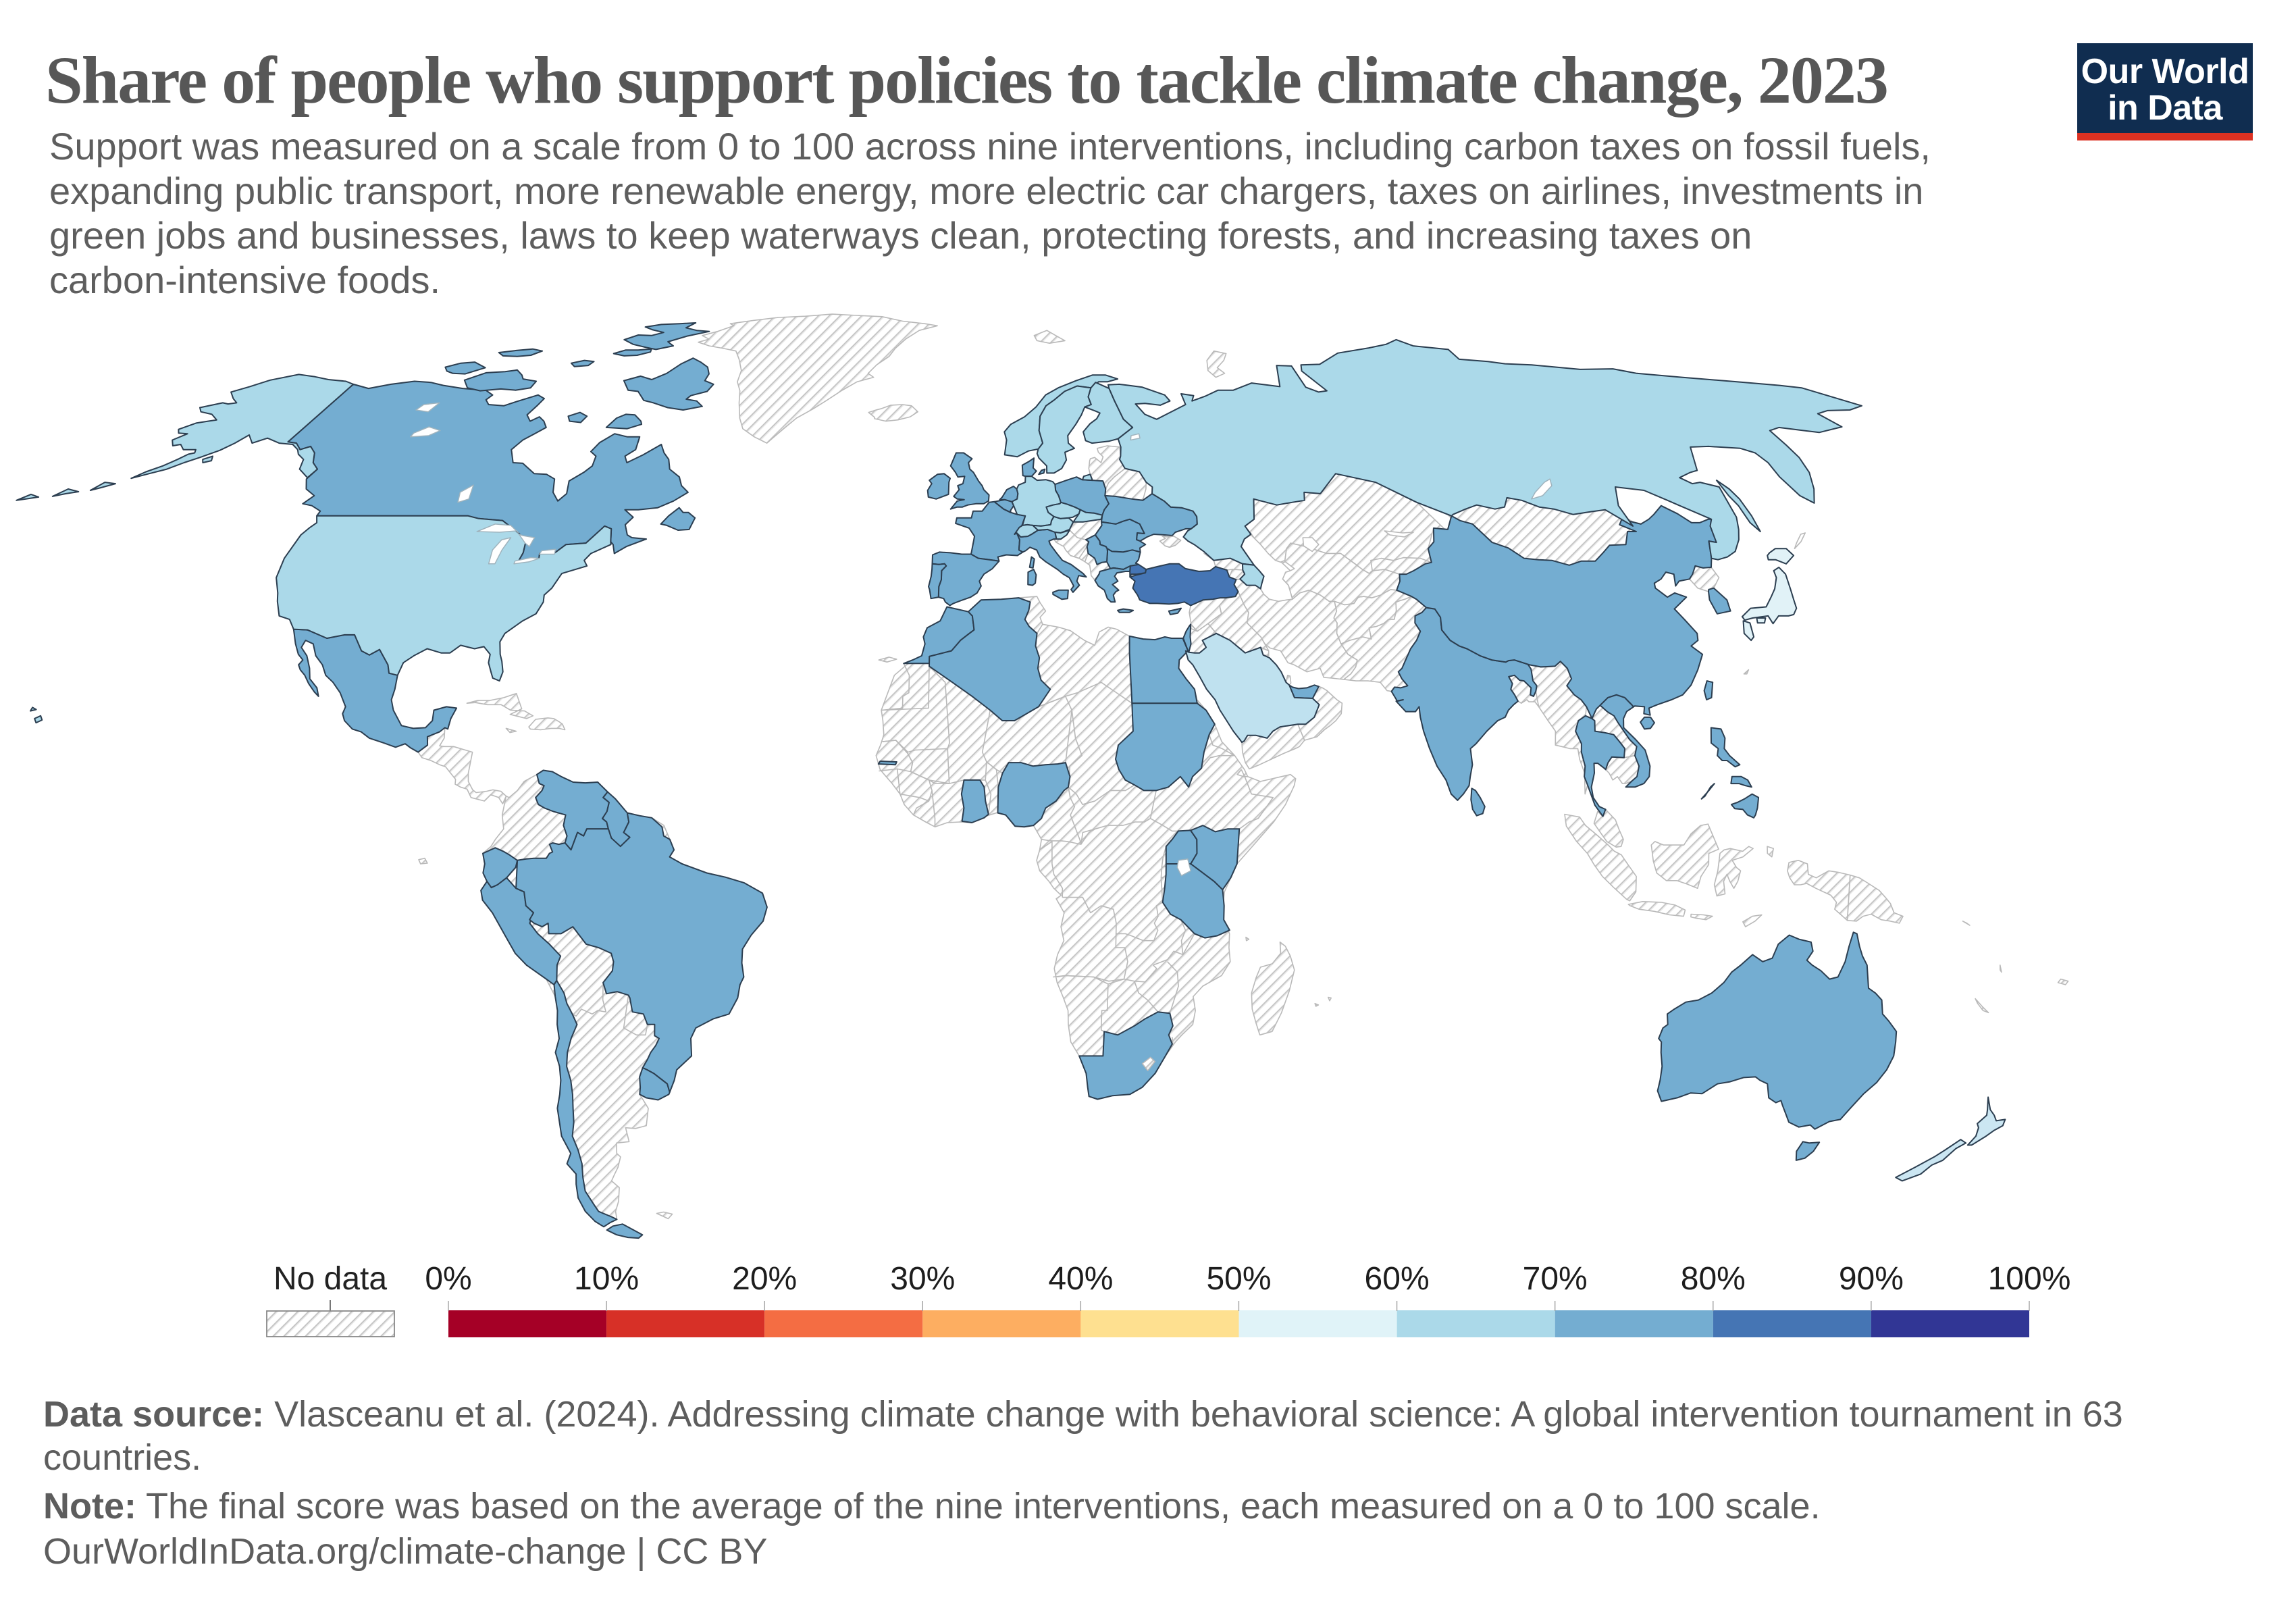 Image resolution: width=2296 pixels, height=1621 pixels. Describe the element at coordinates (1080, 1279) in the screenshot. I see `svg-text: 40%` at that location.